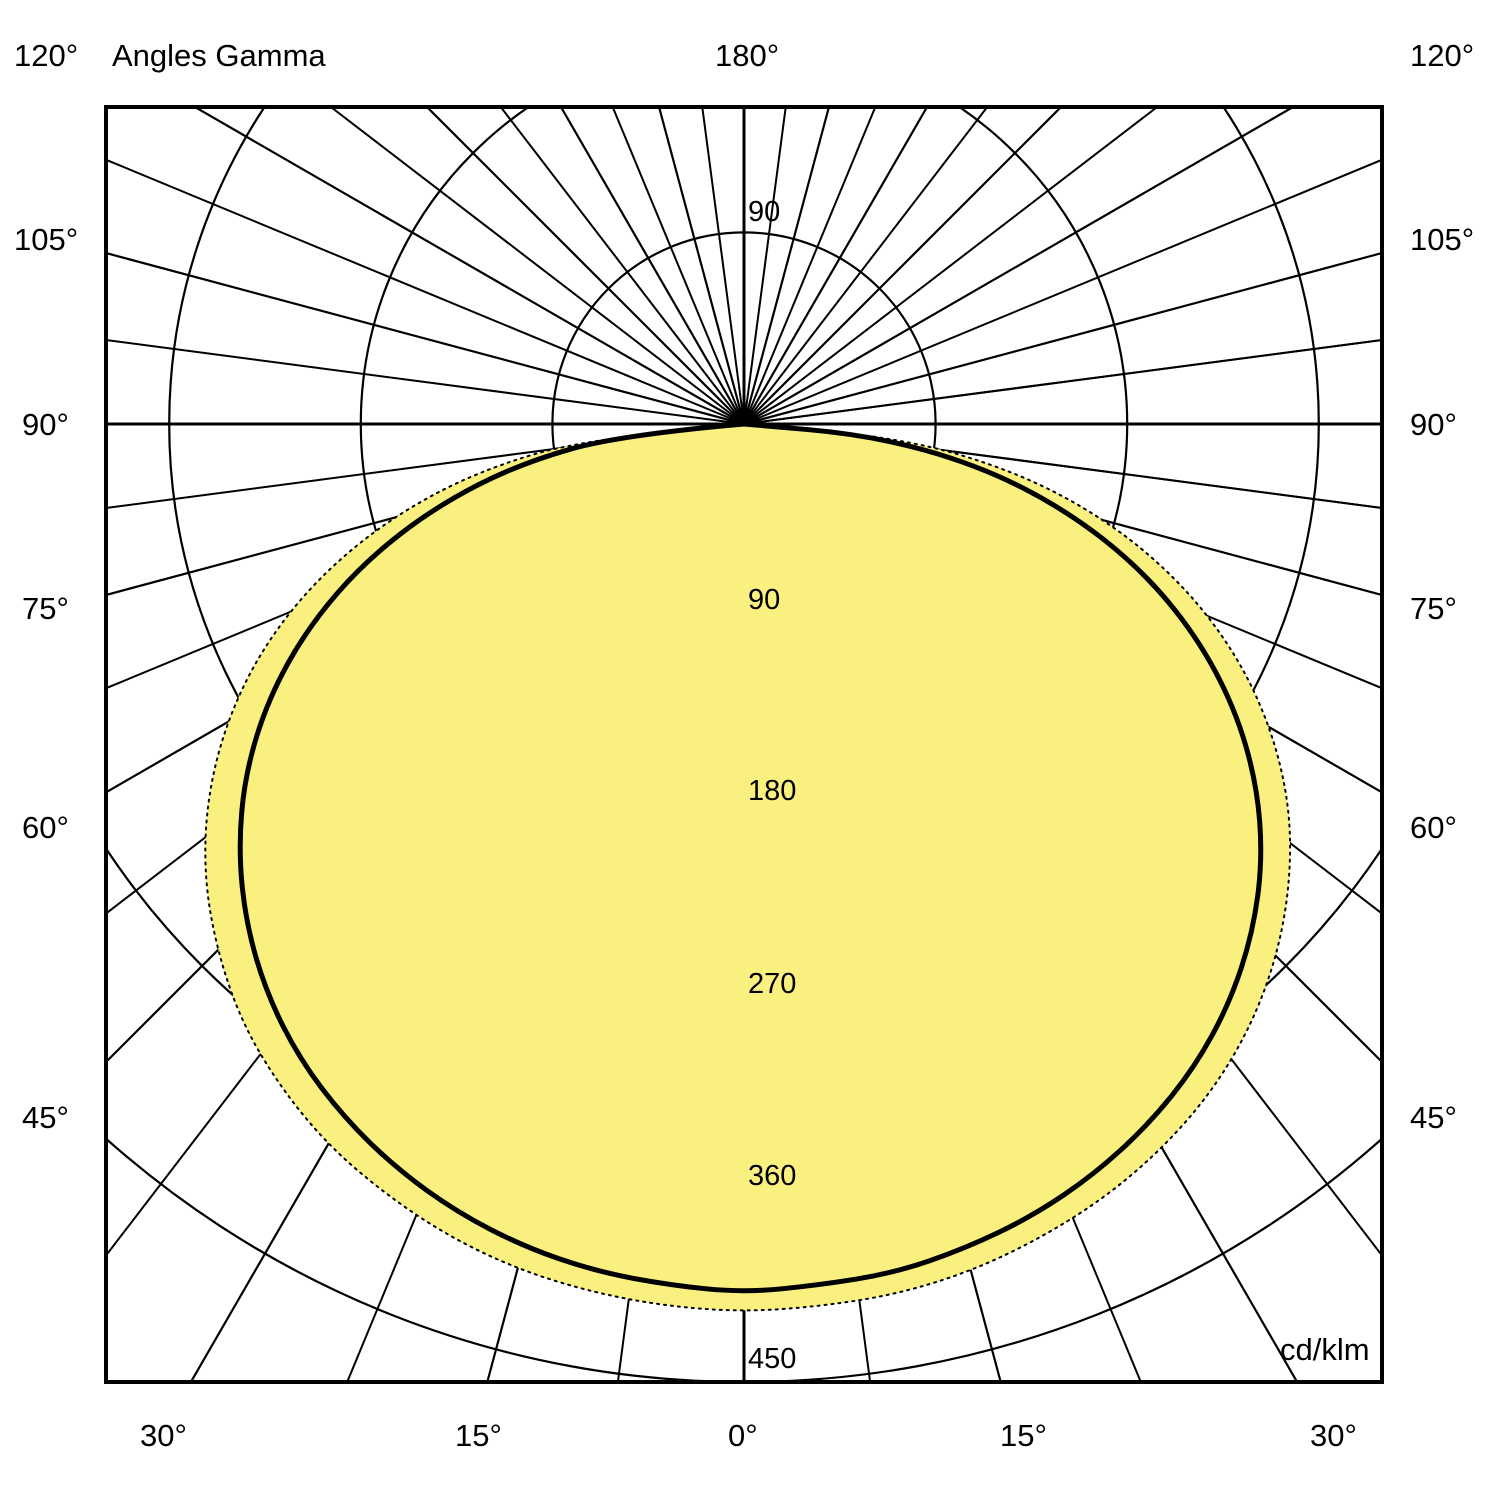 This screenshot has height=1490, width=1490. Describe the element at coordinates (764, 212) in the screenshot. I see `radial-label-90-top: 90` at that location.